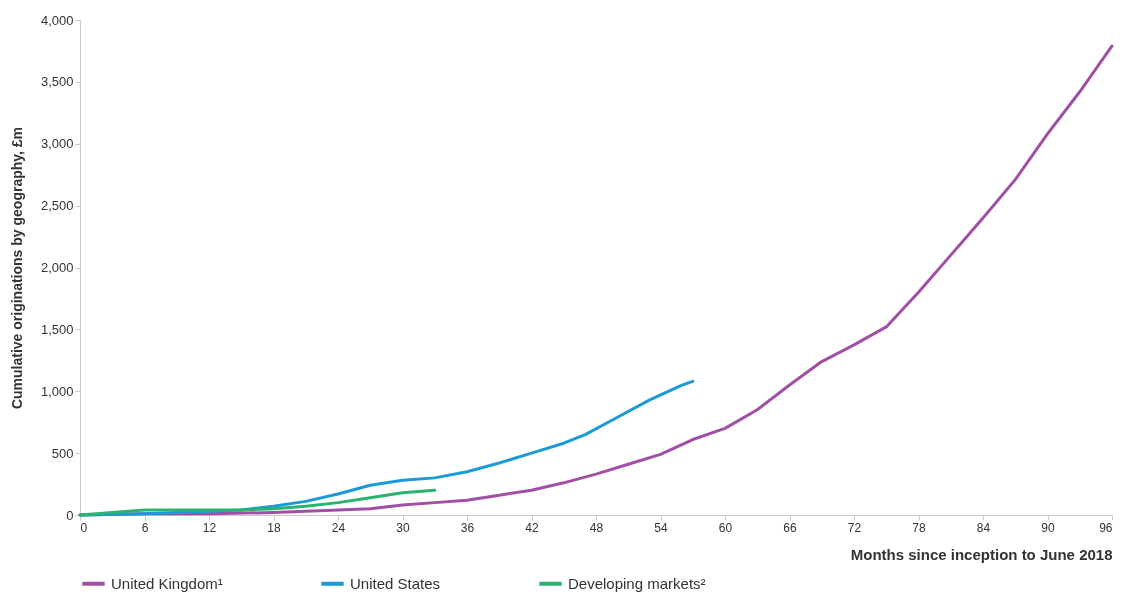  What do you see at coordinates (62, 453) in the screenshot?
I see `y-tick-label: 500` at bounding box center [62, 453].